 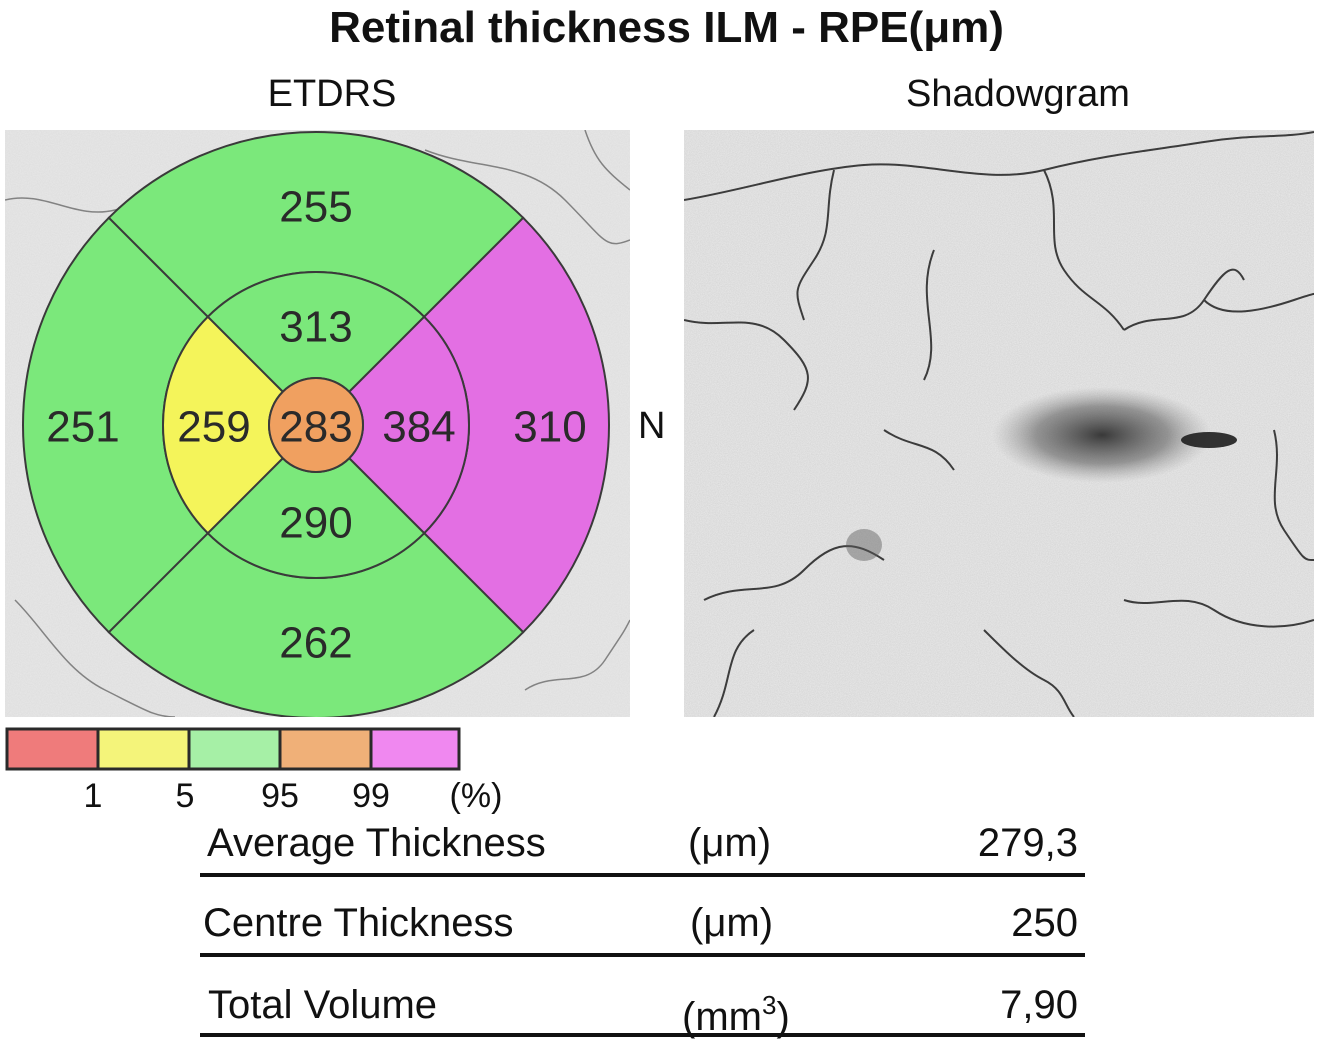 I want to click on stat-value-total-volume: 7,90, so click(x=1039, y=1005).